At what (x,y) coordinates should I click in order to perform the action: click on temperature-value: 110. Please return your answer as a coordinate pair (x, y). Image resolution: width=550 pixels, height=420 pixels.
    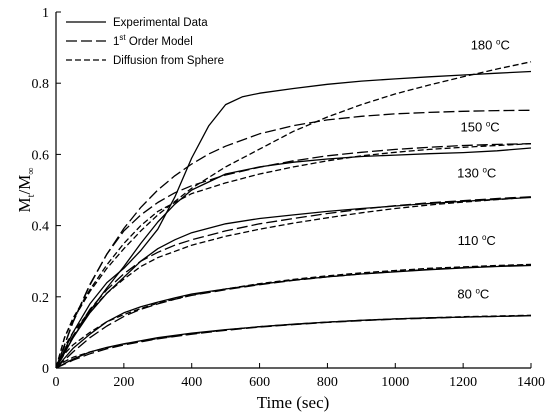
    Looking at the image, I should click on (470, 240).